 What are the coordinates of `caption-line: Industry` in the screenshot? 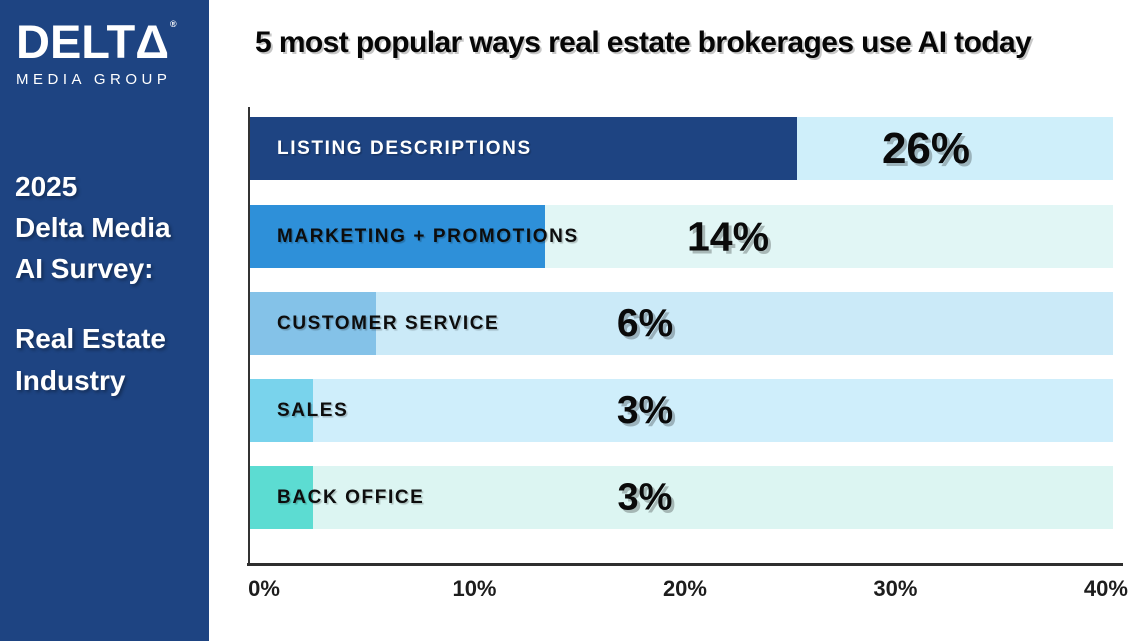 It's located at (70, 380).